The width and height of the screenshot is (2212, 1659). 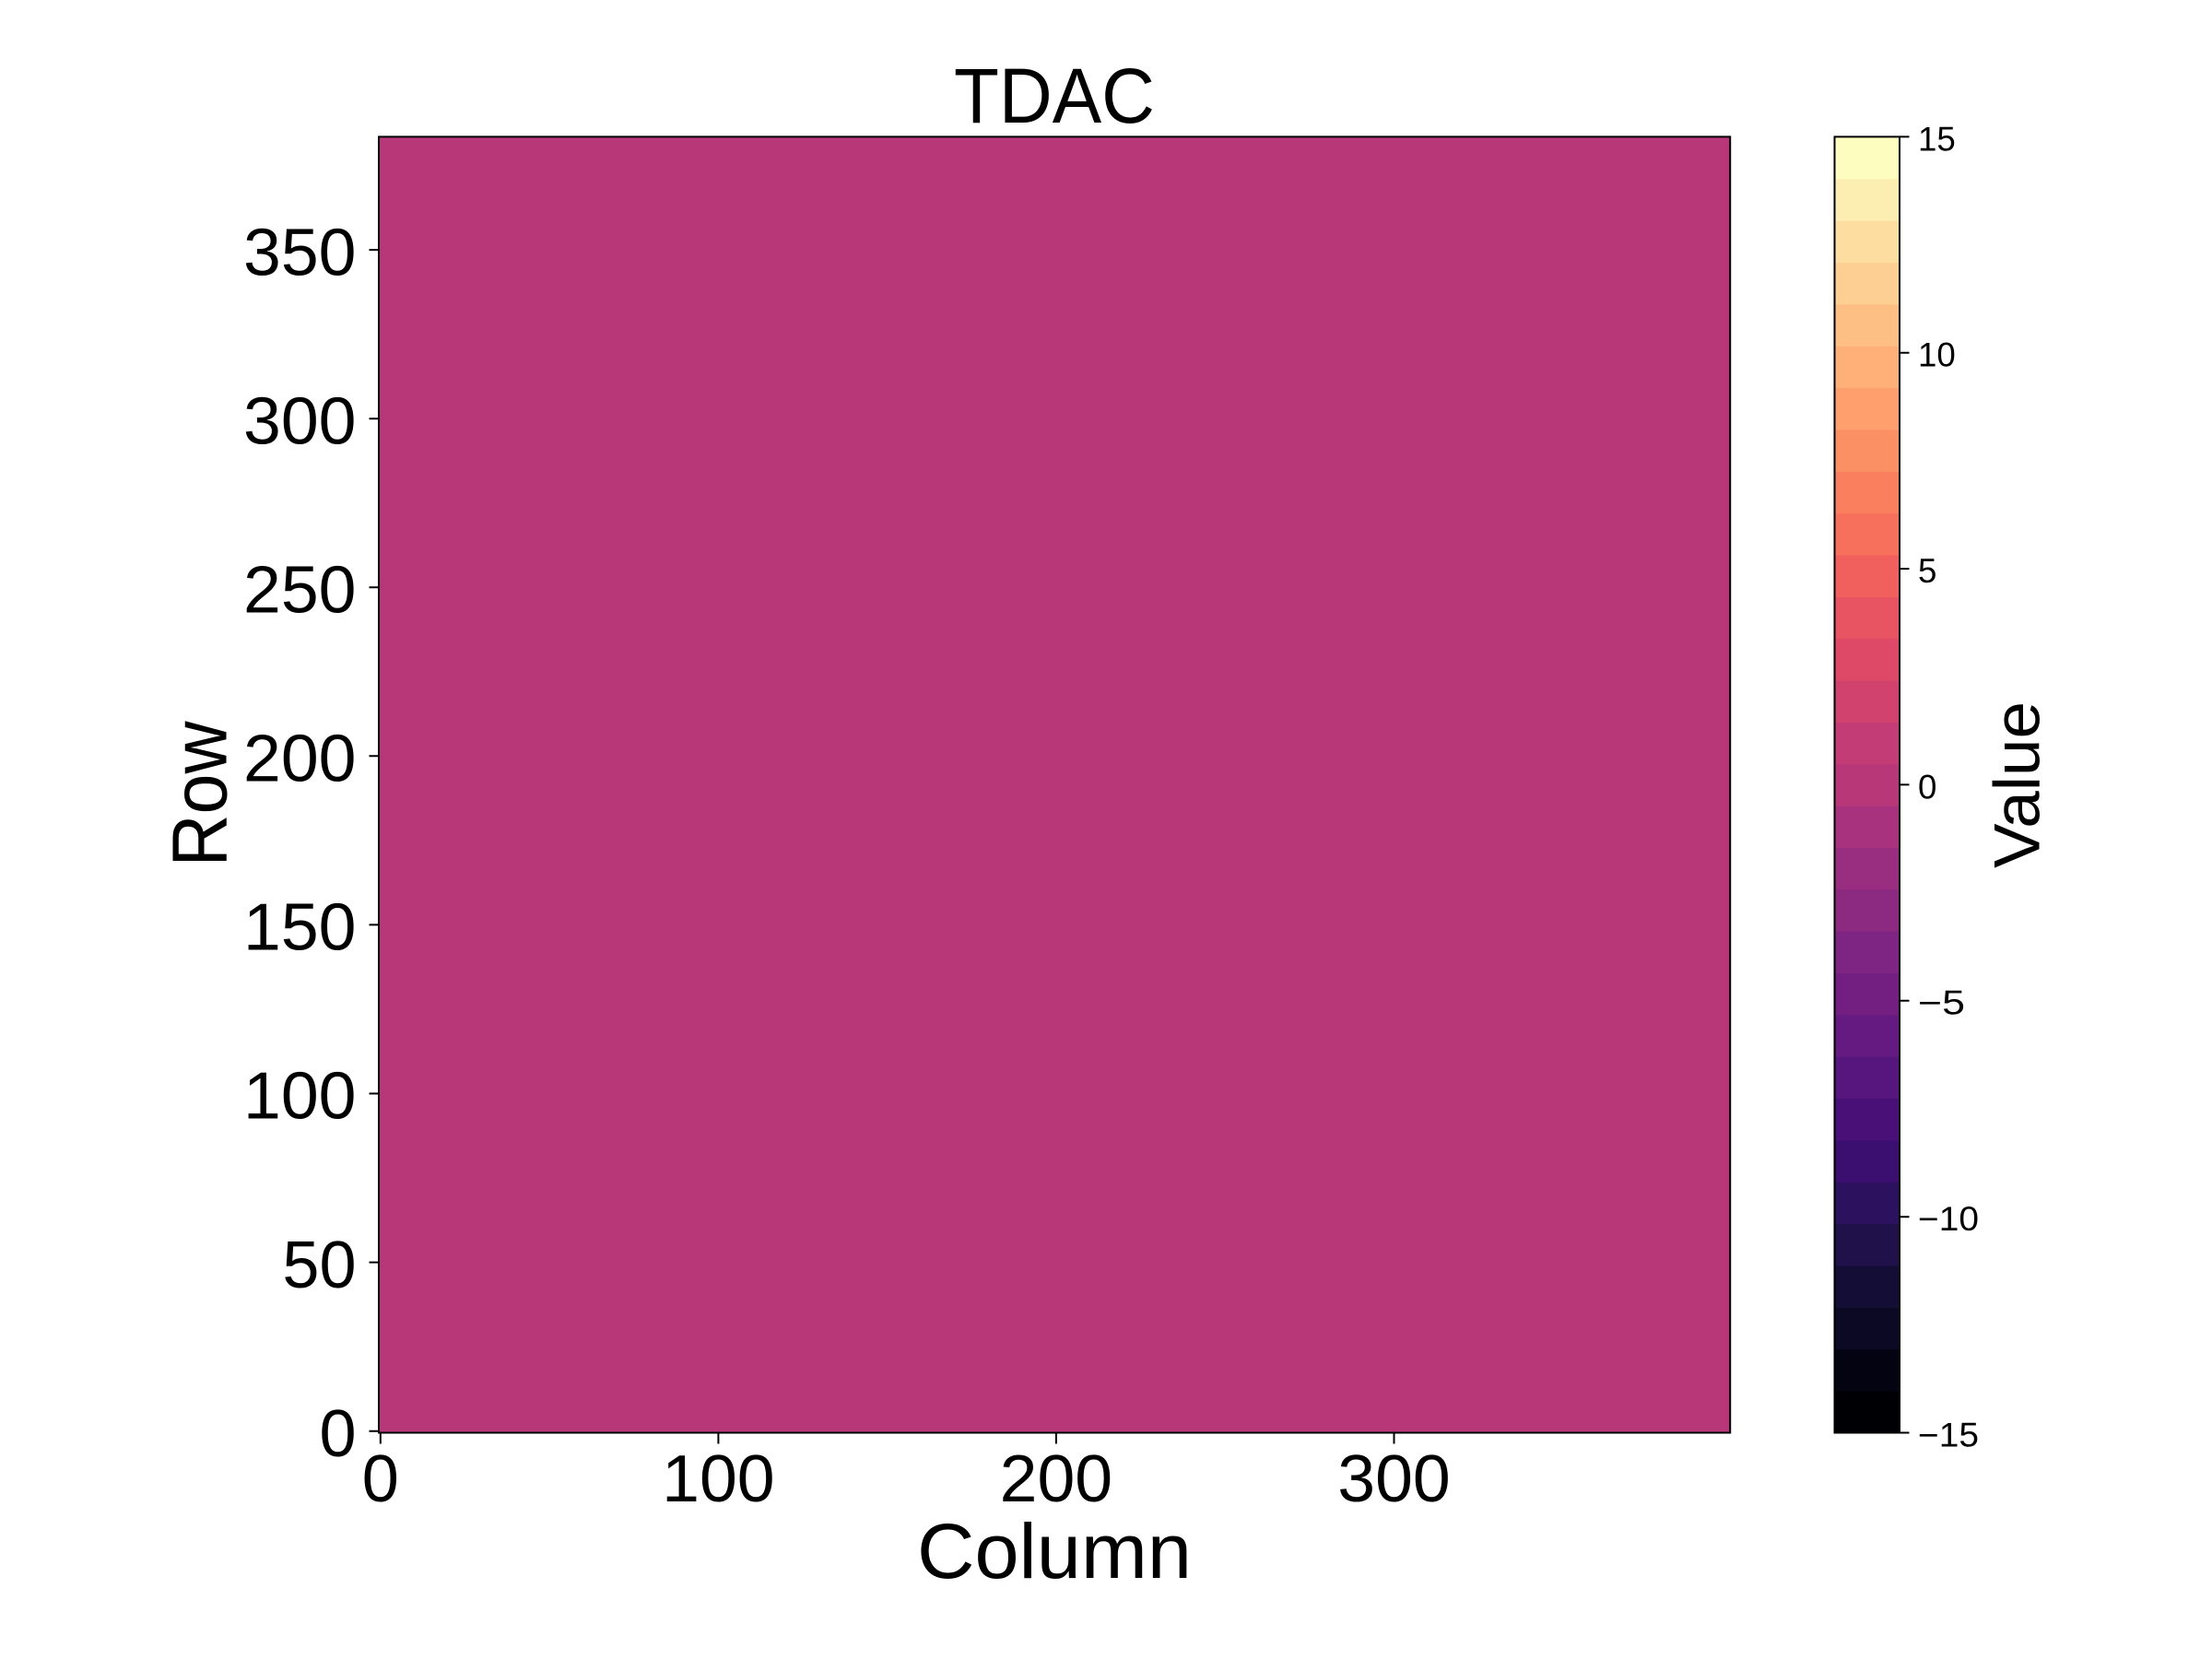 What do you see at coordinates (319, 1265) in the screenshot?
I see `svg-text: 50` at bounding box center [319, 1265].